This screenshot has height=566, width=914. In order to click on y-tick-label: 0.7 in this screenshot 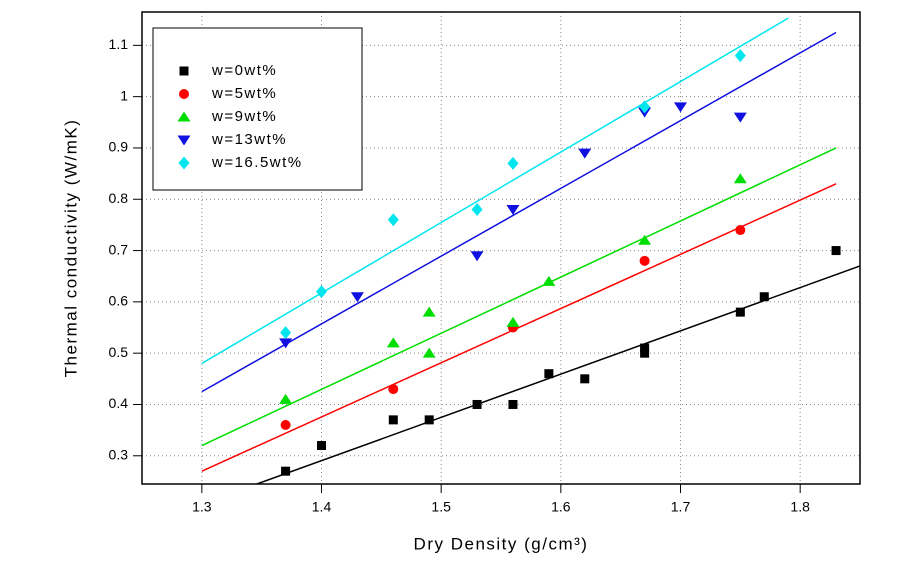, I will do `click(119, 249)`.